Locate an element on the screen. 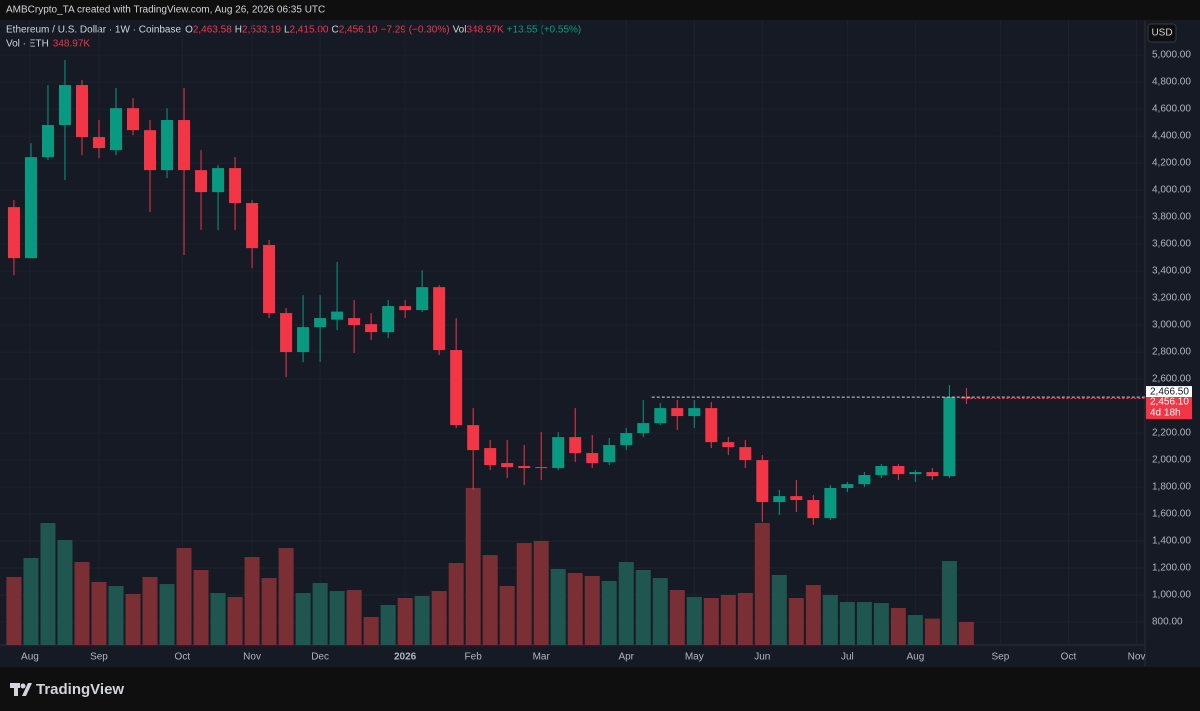 This screenshot has height=711, width=1200. x-tick-label: Feb is located at coordinates (474, 657).